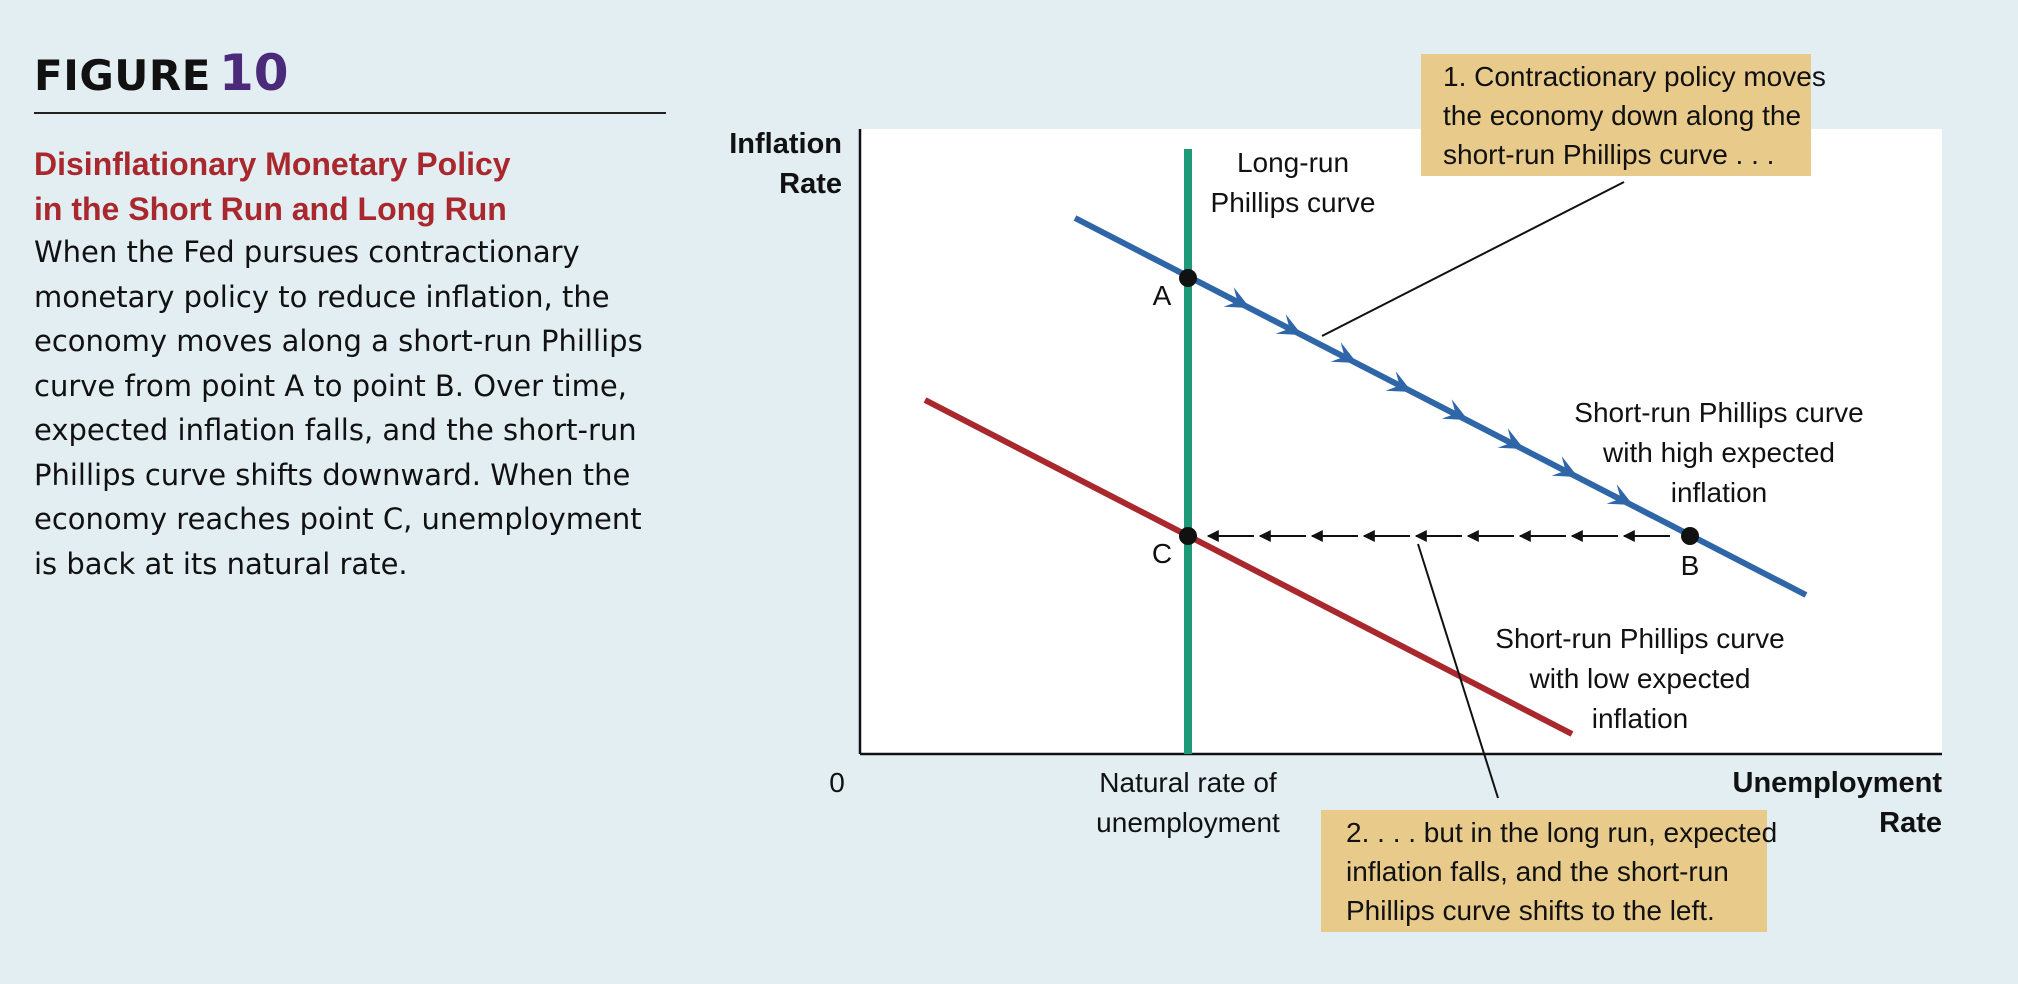 The image size is (2018, 984). I want to click on note2-line: 2. . . . but in the long run, expected, so click(1561, 832).